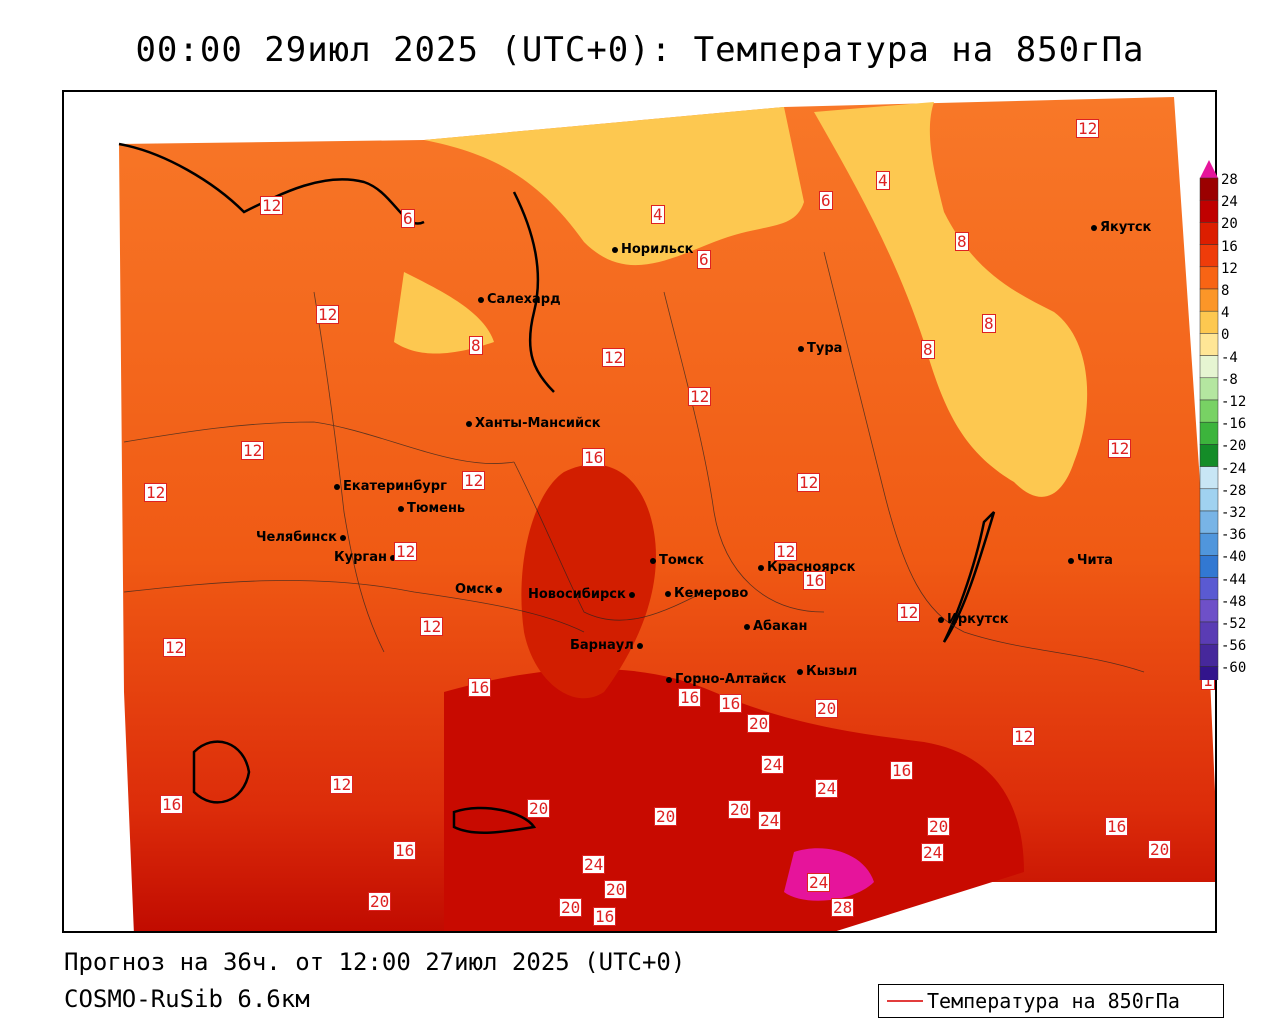 This screenshot has height=1024, width=1280. Describe the element at coordinates (1229, 268) in the screenshot. I see `scale-tick-label: 12` at that location.